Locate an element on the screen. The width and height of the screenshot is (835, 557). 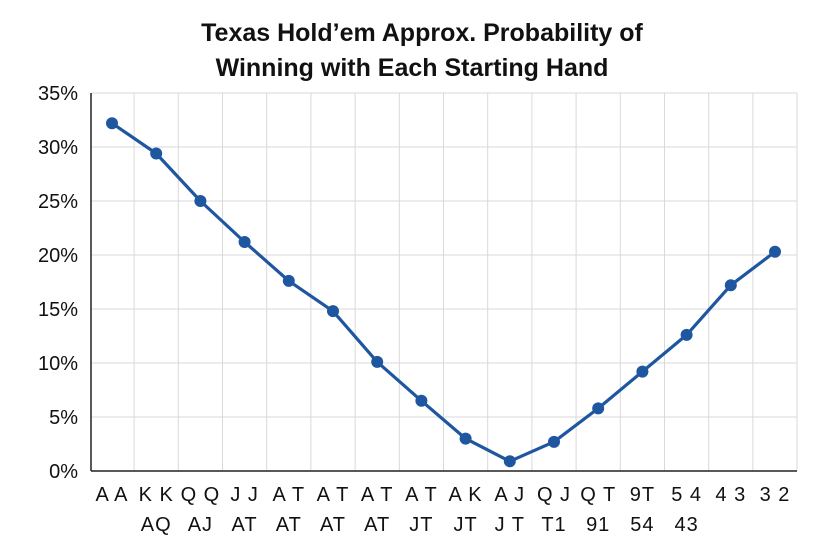
y-tick-labels: 0% 5% 10% 15% 20% 25% 30% 35% is located at coordinates (58, 283).